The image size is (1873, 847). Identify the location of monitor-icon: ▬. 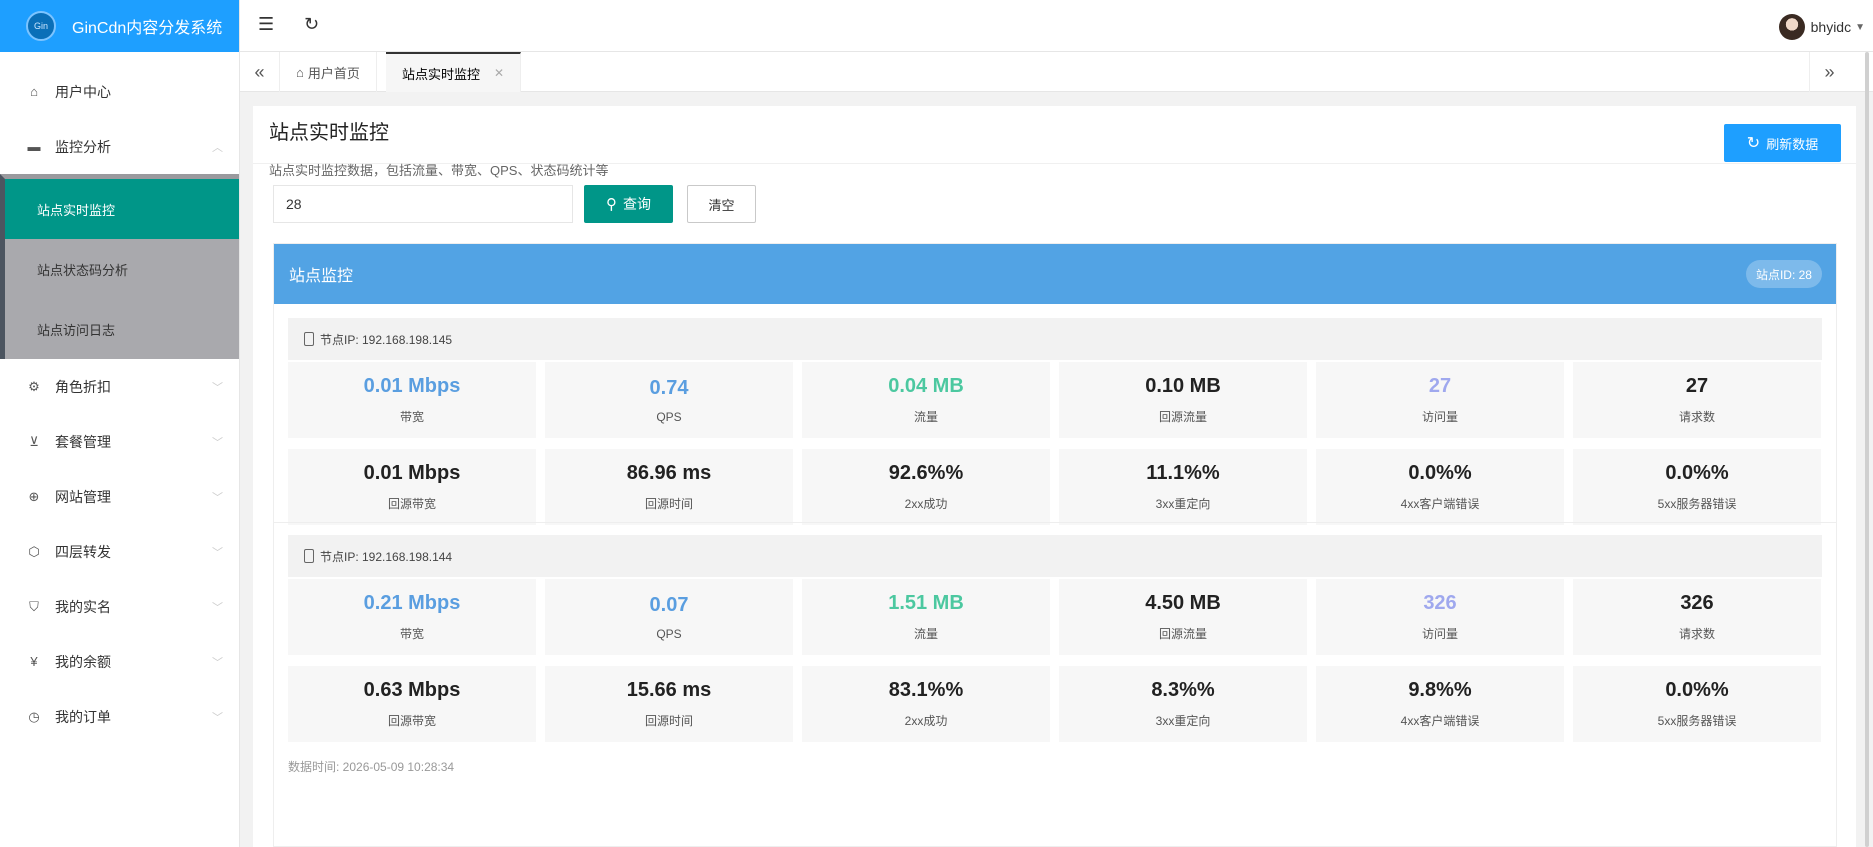
(34, 146).